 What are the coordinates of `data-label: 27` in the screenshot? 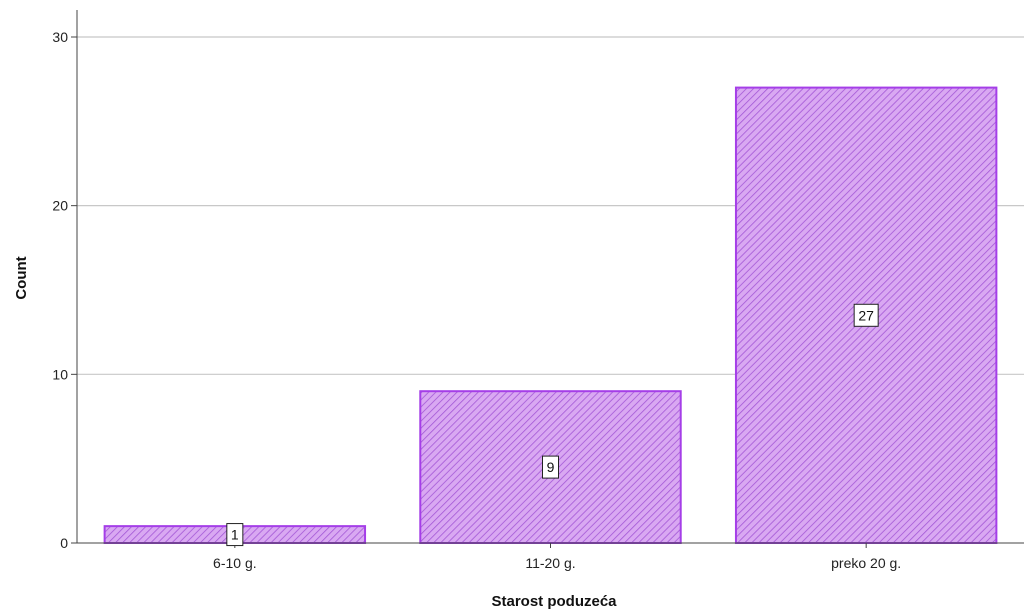 It's located at (866, 315).